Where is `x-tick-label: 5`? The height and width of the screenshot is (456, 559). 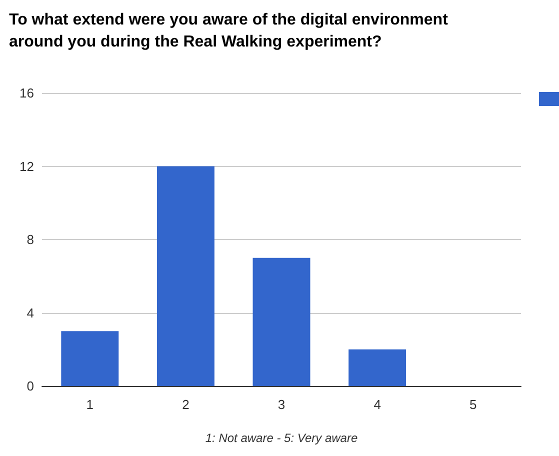
x-tick-label: 5 is located at coordinates (473, 404).